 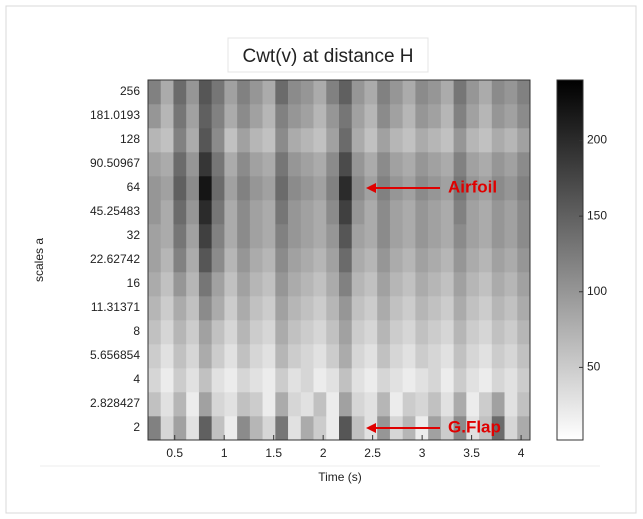 I want to click on y-tick-label: 90.50967, so click(x=115, y=163).